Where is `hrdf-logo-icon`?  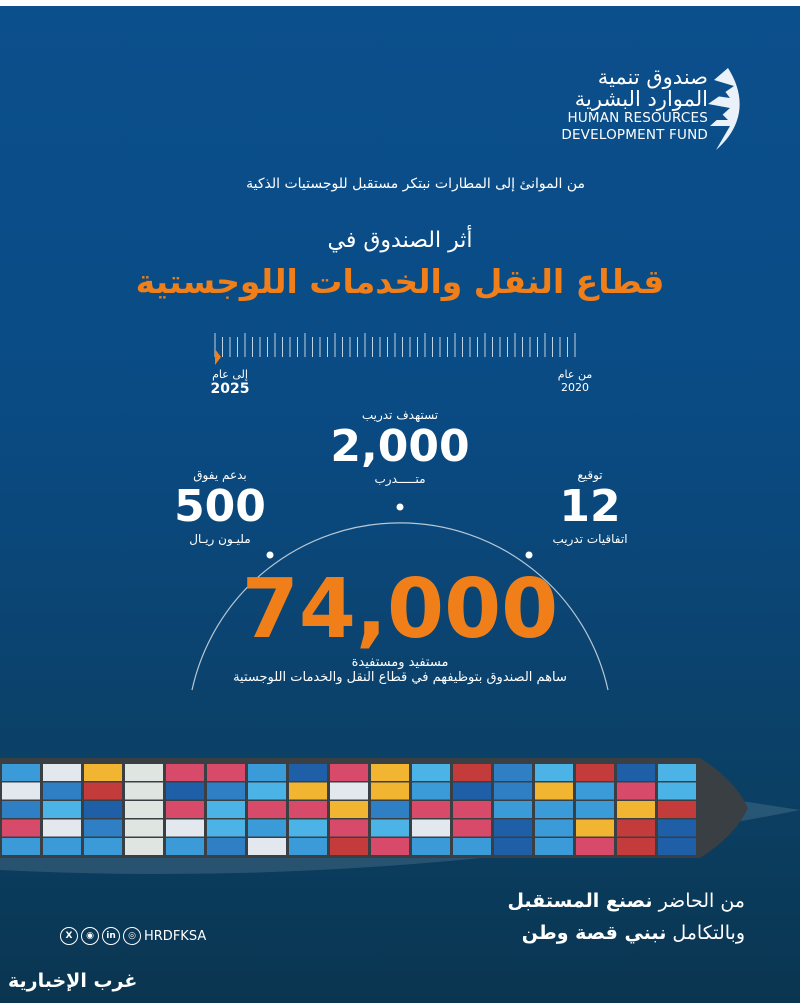
hrdf-logo-icon is located at coordinates (724, 109).